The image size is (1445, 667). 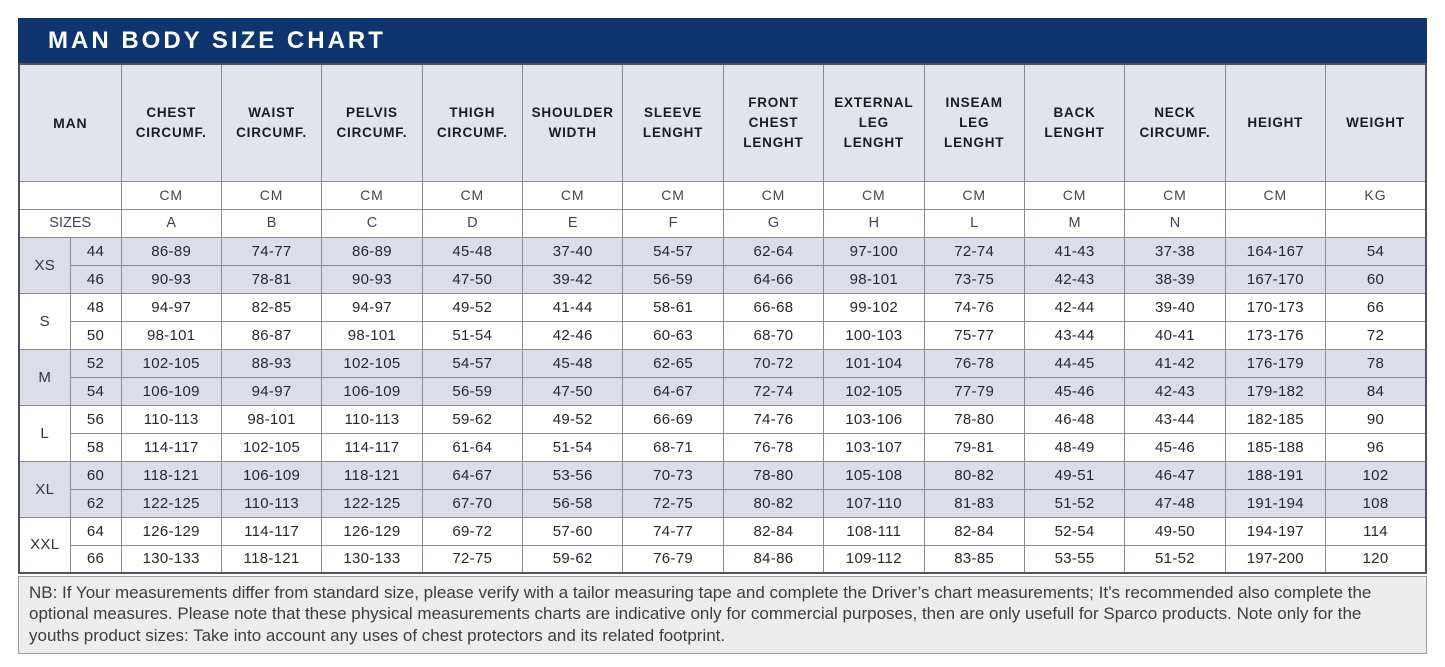 What do you see at coordinates (1074, 307) in the screenshot?
I see `value-cell: 42-44` at bounding box center [1074, 307].